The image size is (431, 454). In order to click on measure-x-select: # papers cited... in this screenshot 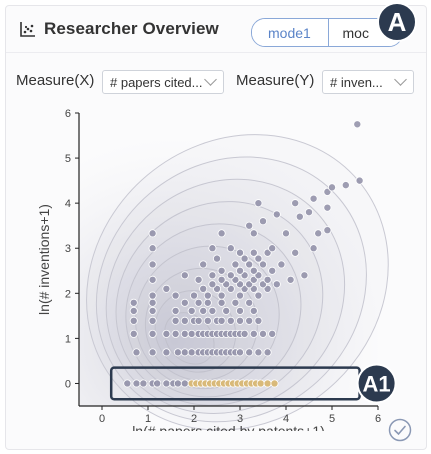, I will do `click(163, 82)`.